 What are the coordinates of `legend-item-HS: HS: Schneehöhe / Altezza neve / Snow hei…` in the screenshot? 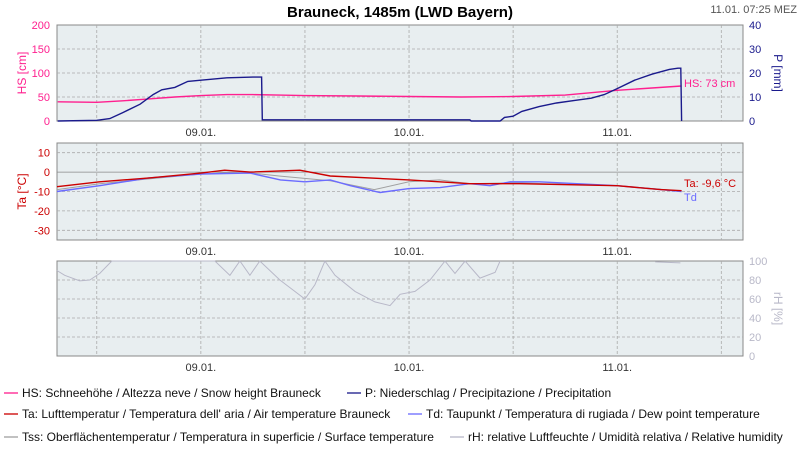 It's located at (163, 393).